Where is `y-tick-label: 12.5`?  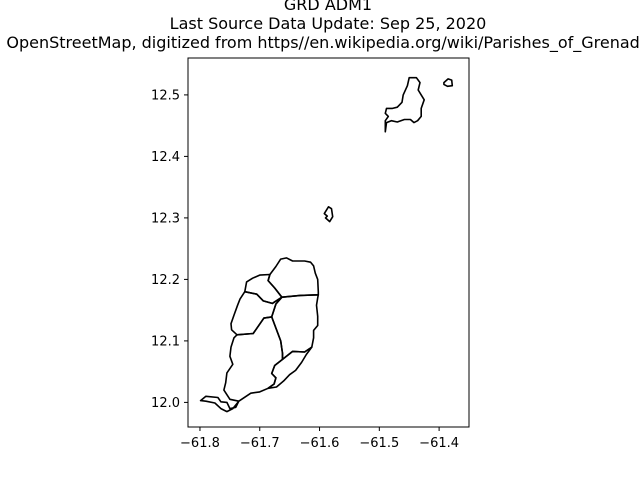
y-tick-label: 12.5 is located at coordinates (165, 95).